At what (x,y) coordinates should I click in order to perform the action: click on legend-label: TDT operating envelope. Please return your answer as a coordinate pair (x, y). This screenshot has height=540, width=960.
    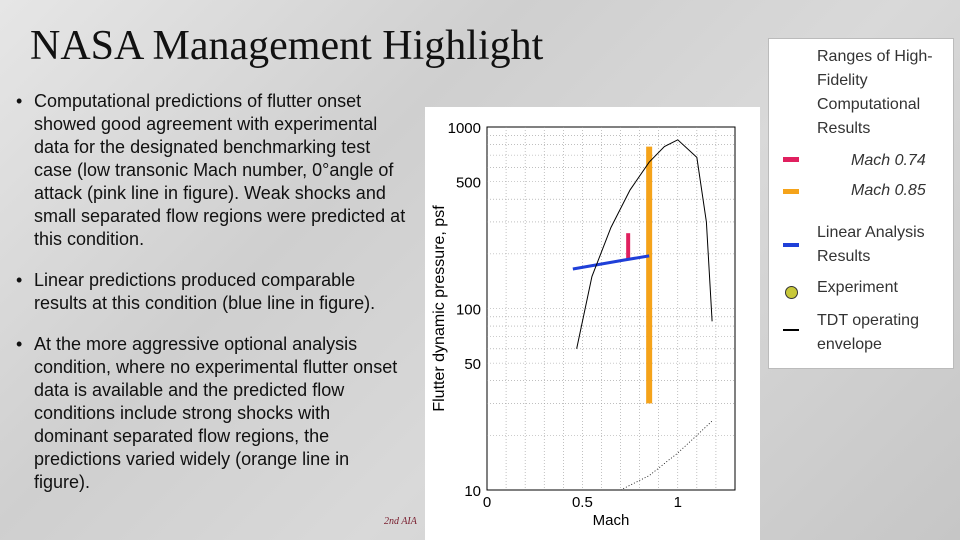
    Looking at the image, I should click on (868, 332).